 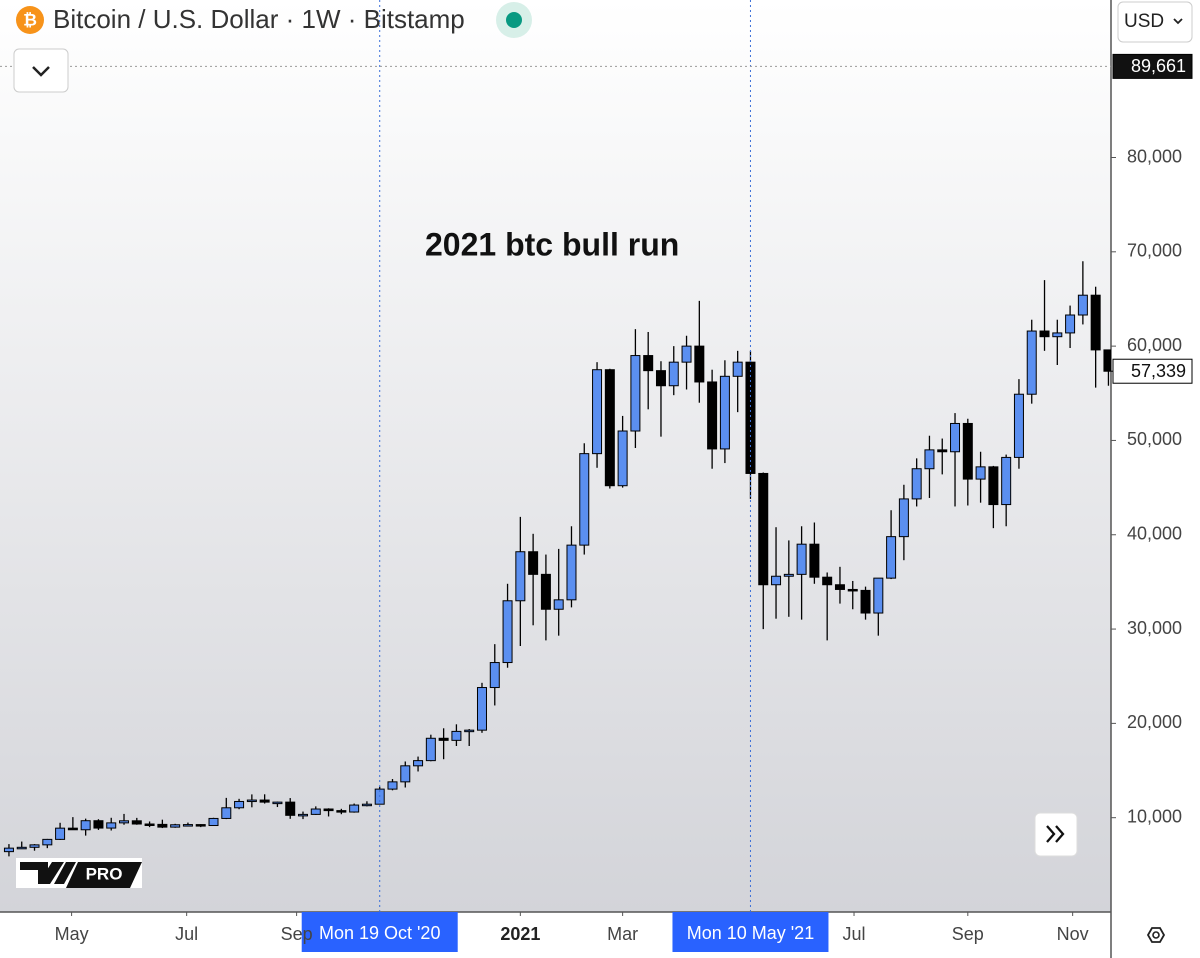 What do you see at coordinates (1154, 251) in the screenshot?
I see `y-tick-label: 70,000` at bounding box center [1154, 251].